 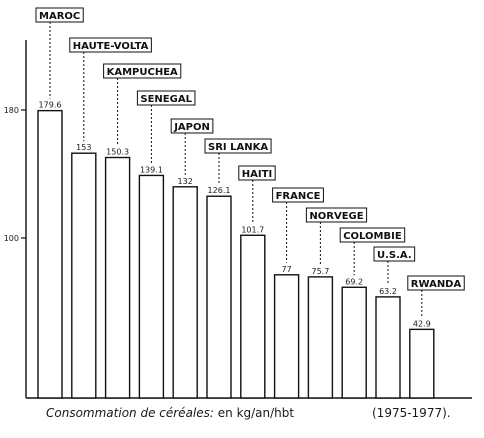 I want to click on value-label: 101.7, so click(x=252, y=229).